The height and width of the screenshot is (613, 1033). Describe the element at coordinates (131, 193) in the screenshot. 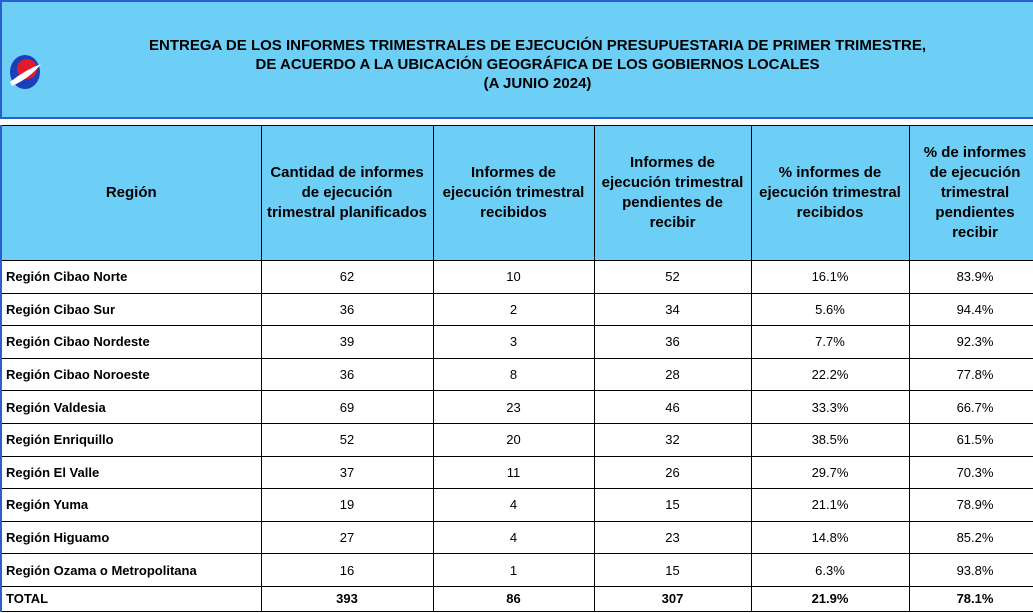

I see `column-header: Región` at that location.